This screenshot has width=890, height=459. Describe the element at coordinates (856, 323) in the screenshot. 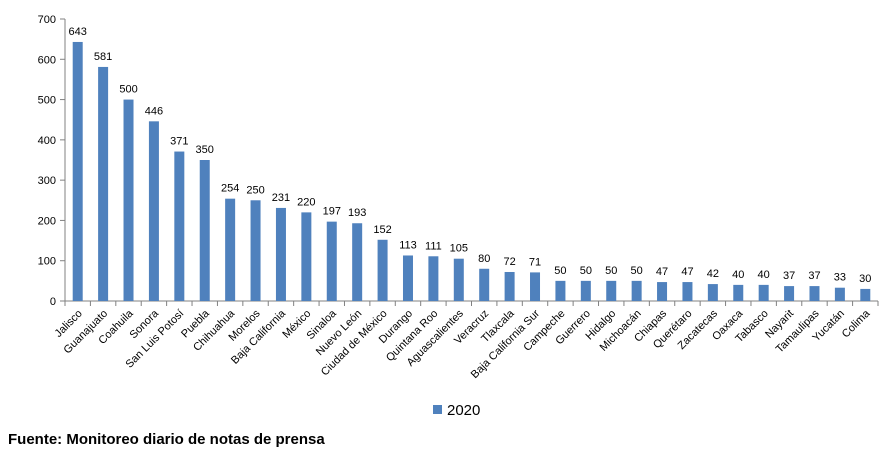

I see `x-tick-label: Colima` at that location.